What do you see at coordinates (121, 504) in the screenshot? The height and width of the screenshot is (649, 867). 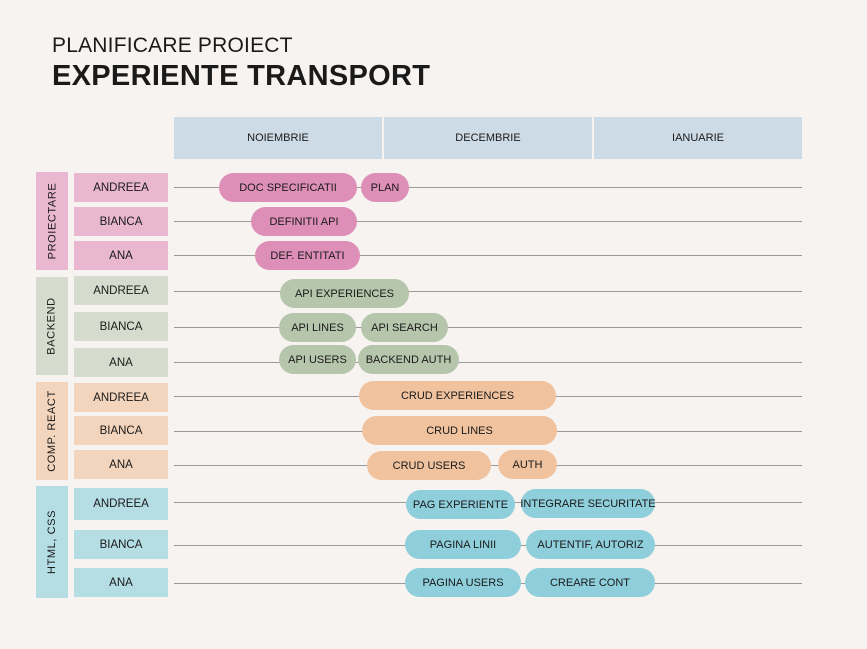 I see `name-cell-html-andreea: ANDREEA` at bounding box center [121, 504].